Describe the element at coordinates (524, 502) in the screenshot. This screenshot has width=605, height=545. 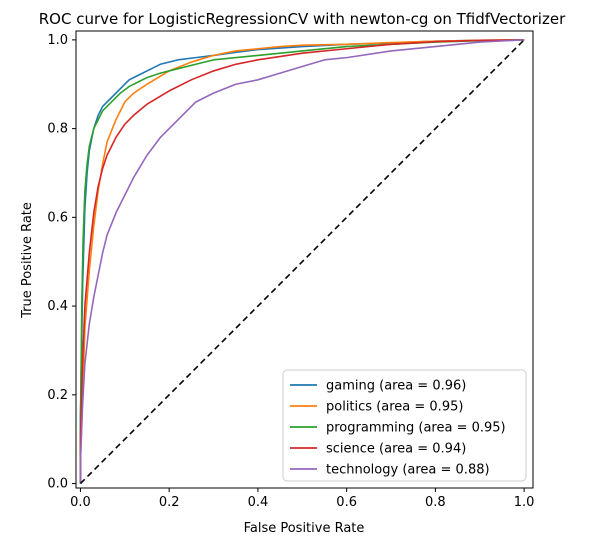
I see `x-tick-label-5: 1.0` at that location.